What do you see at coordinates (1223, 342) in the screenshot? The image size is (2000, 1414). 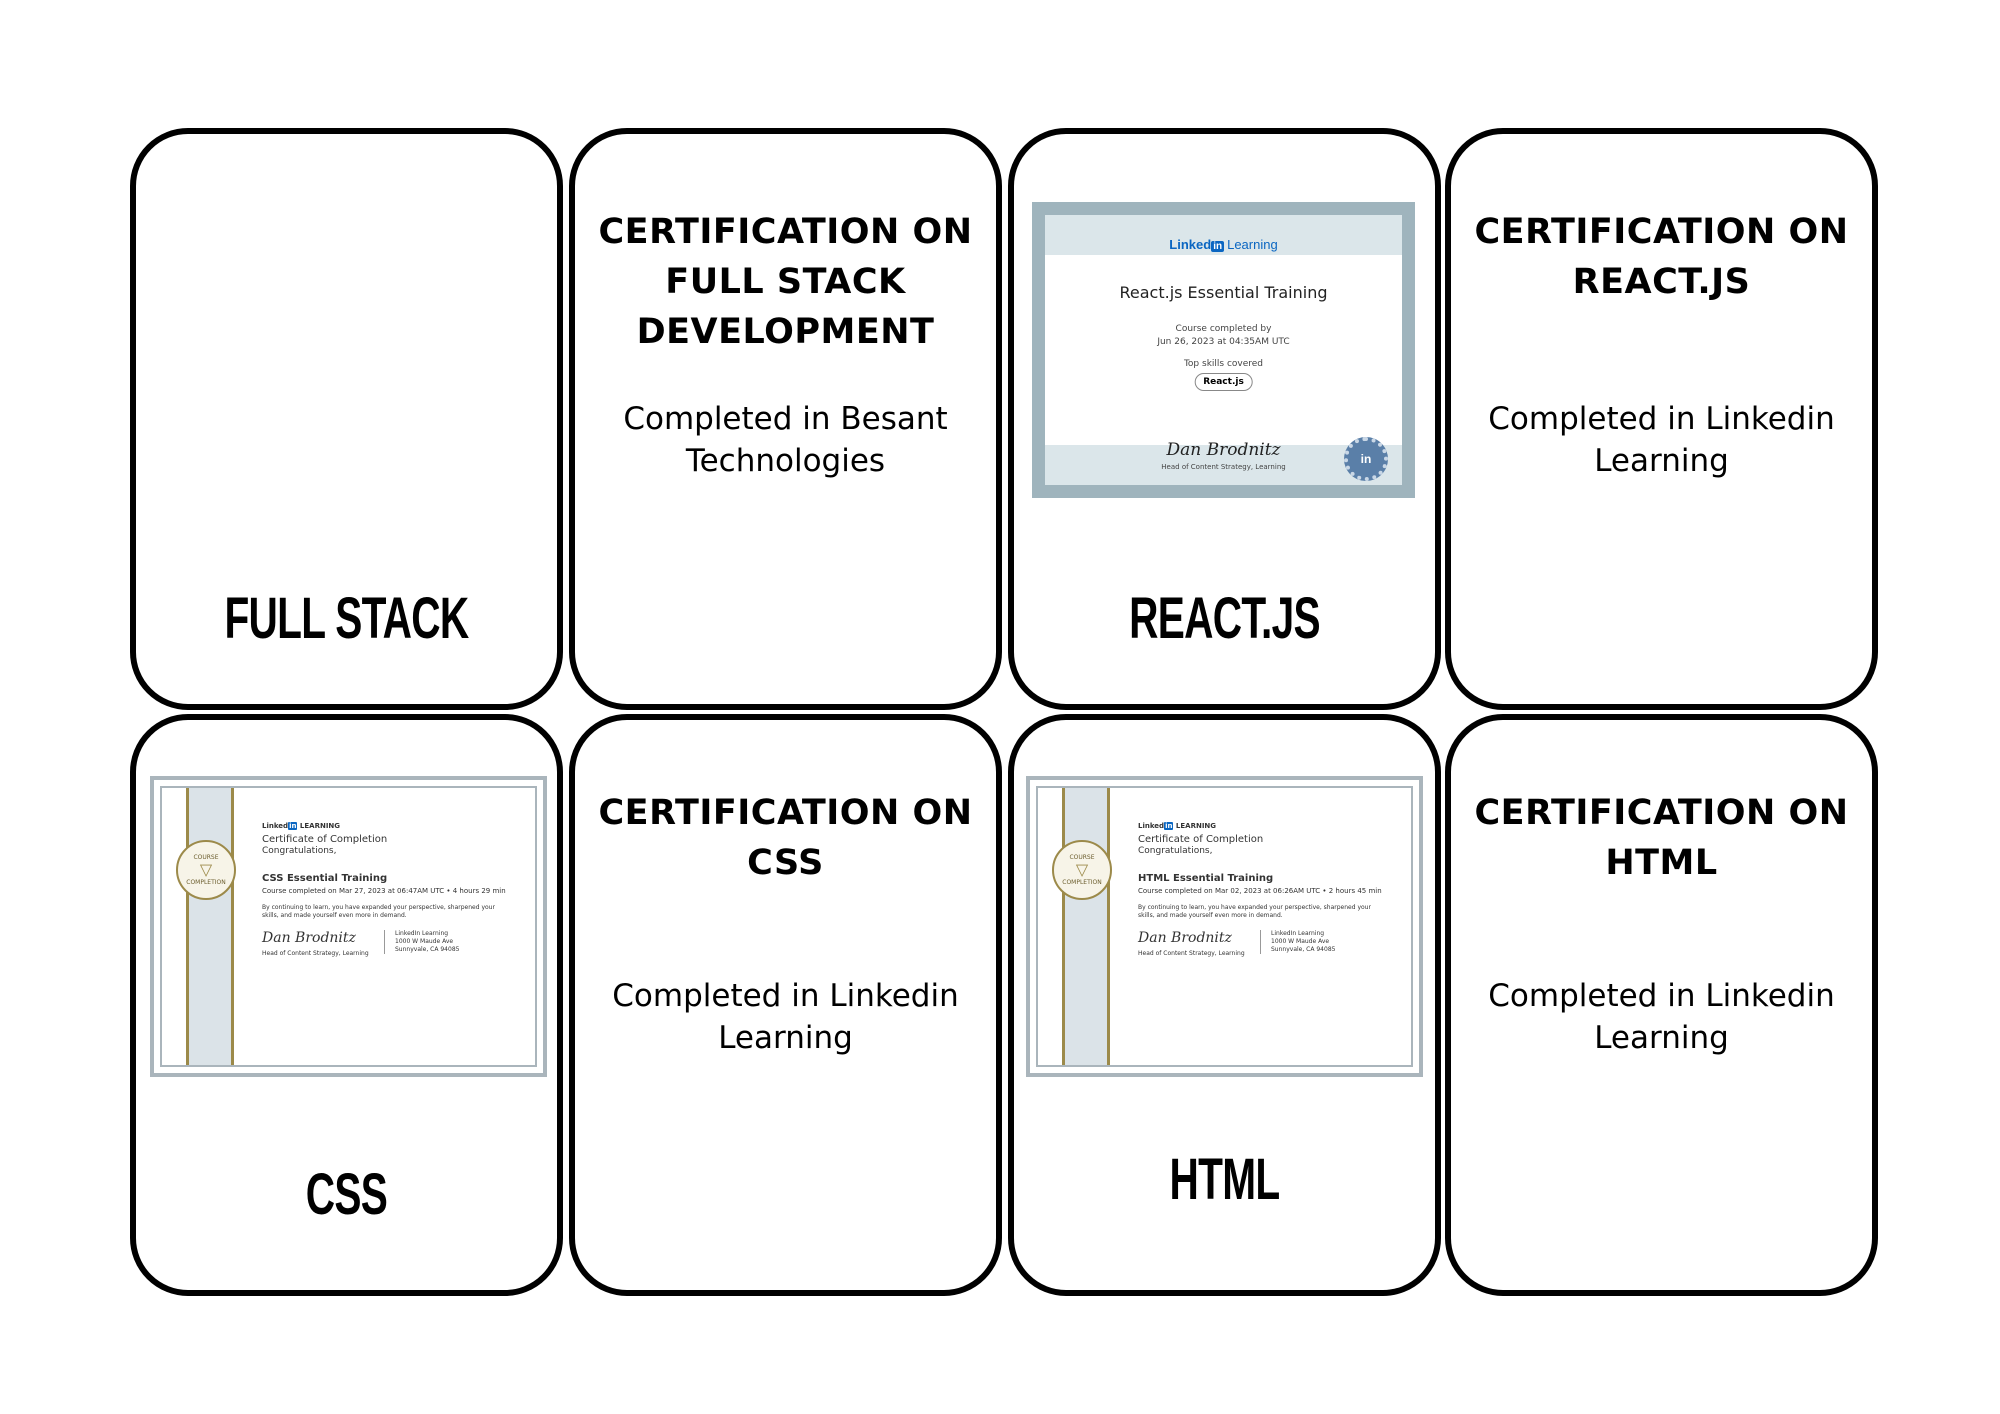 I see `cert-date: Jun 26, 2023 at 04:35AM UTC` at bounding box center [1223, 342].